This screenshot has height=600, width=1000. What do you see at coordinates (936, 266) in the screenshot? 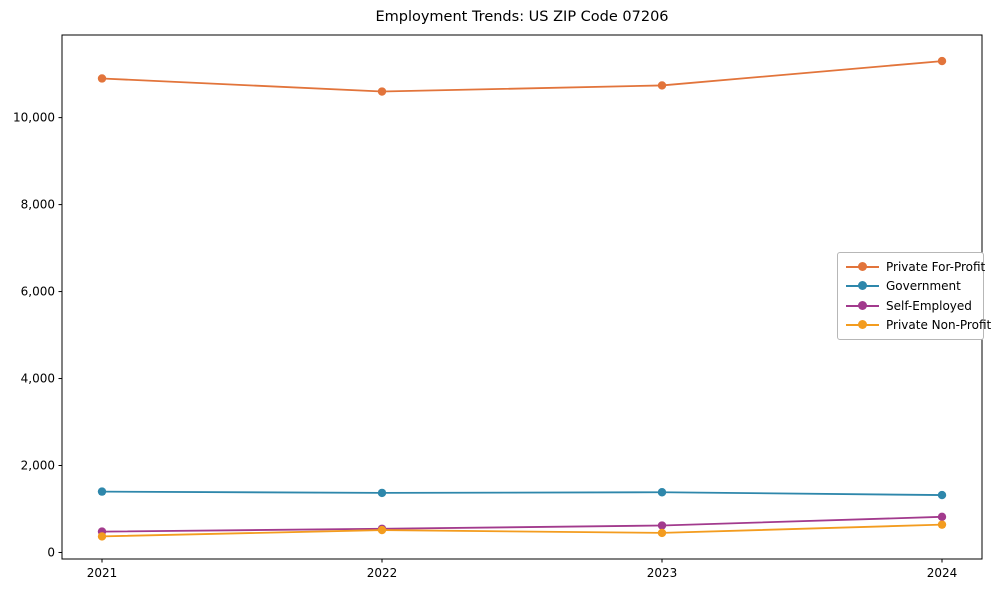
I see `legend-label: Private For-Profit` at bounding box center [936, 266].